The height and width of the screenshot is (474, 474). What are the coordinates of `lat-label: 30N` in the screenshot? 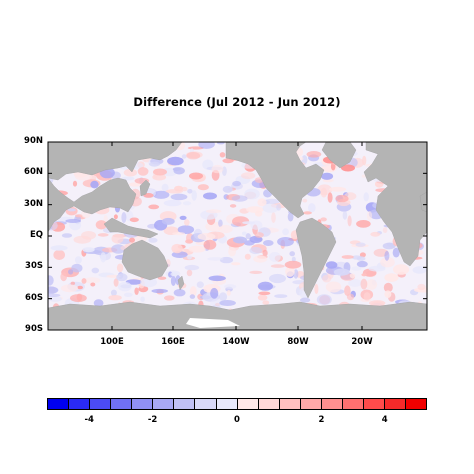 It's located at (33, 203).